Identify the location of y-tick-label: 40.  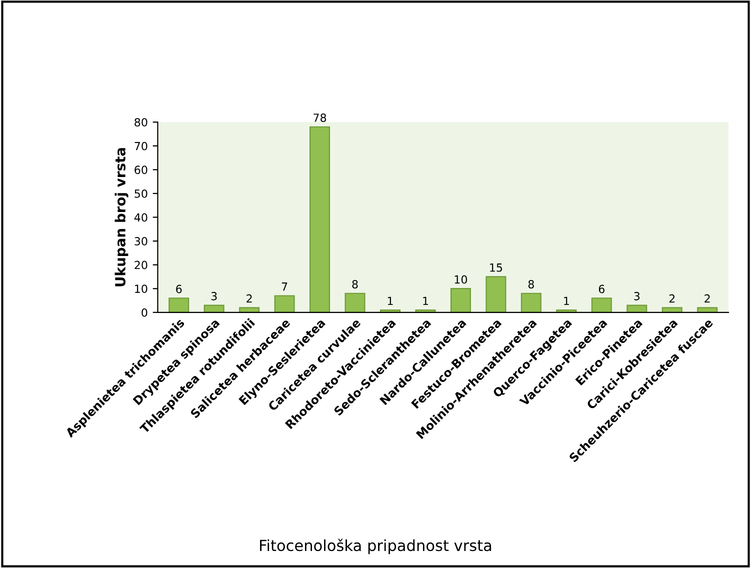
(141, 217).